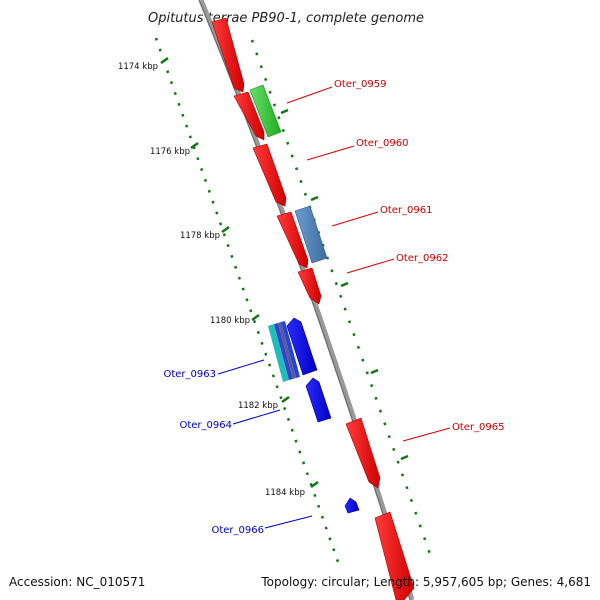 The height and width of the screenshot is (600, 600). What do you see at coordinates (205, 425) in the screenshot?
I see `gene-label-oter-0964: Oter_0964` at bounding box center [205, 425].